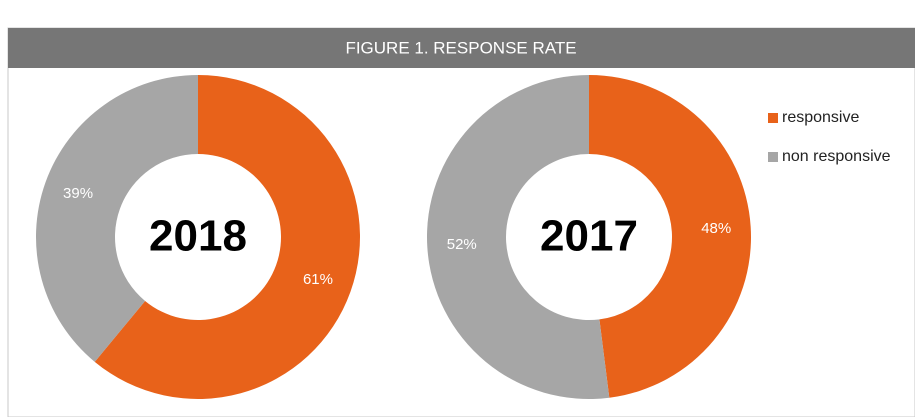 The width and height of the screenshot is (915, 417). Describe the element at coordinates (820, 117) in the screenshot. I see `legend-label: responsive` at that location.